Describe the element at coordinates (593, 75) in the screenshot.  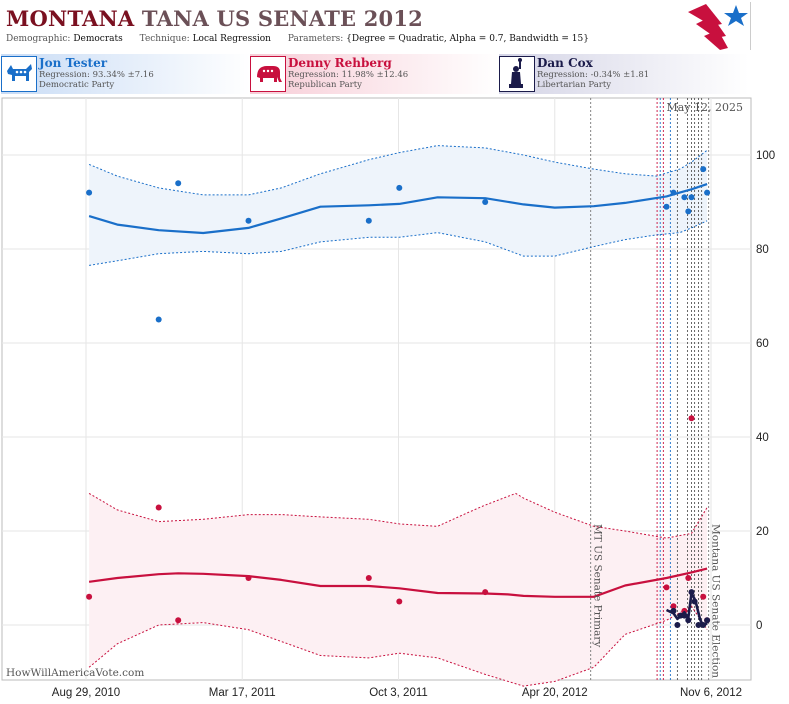
I see `candidate-regression: Regression: -0.34% ±1.81` at that location.